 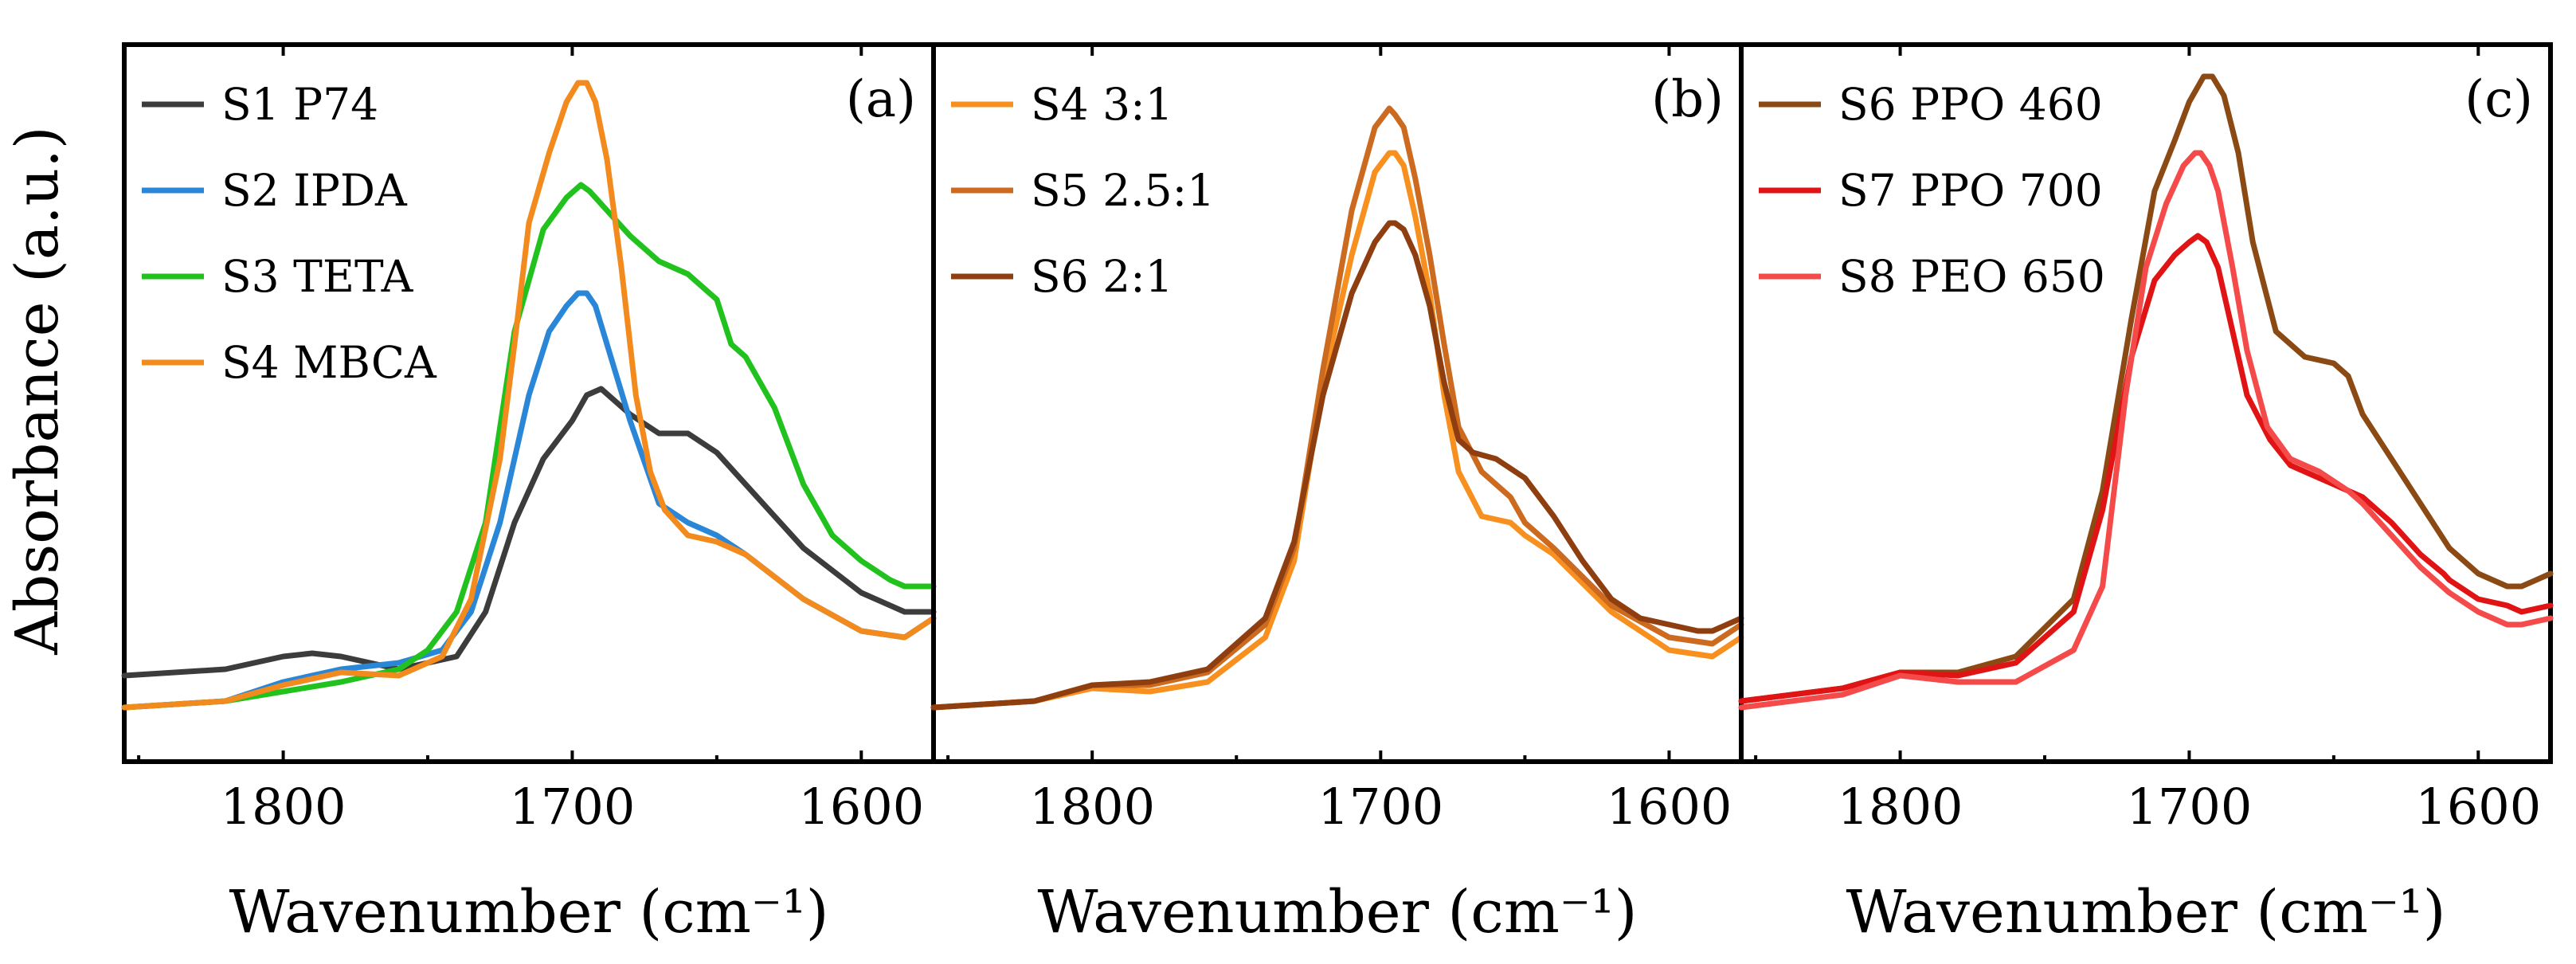 What do you see at coordinates (1123, 190) in the screenshot?
I see `legend-label: S5 2.5:1` at bounding box center [1123, 190].